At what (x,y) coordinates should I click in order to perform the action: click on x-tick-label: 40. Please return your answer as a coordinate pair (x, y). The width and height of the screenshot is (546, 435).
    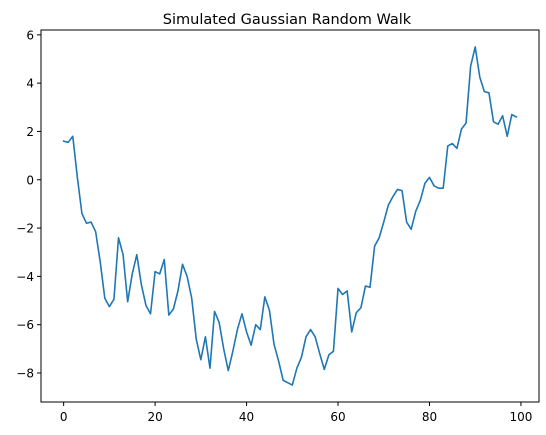
    Looking at the image, I should click on (246, 417).